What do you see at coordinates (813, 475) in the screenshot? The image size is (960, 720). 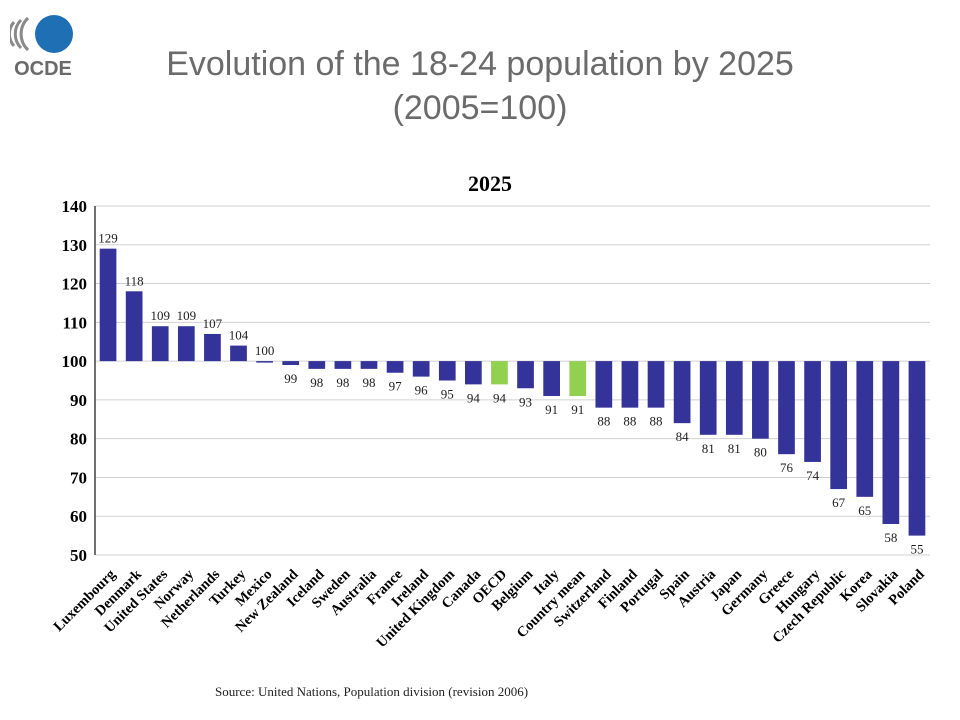 I see `data-label: 74` at bounding box center [813, 475].